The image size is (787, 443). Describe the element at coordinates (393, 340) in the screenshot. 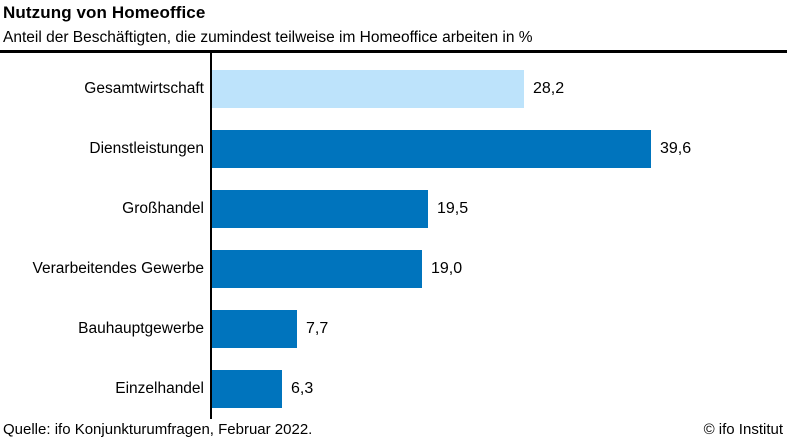

I see `chart-row: Bauhauptgewerbe 7,7` at that location.